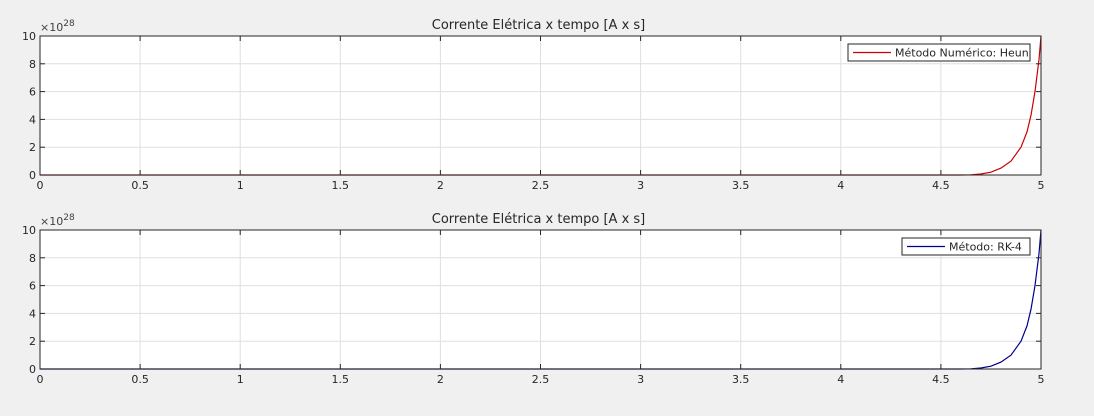  I want to click on legend-entry-label: Método: RK-4, so click(985, 247).